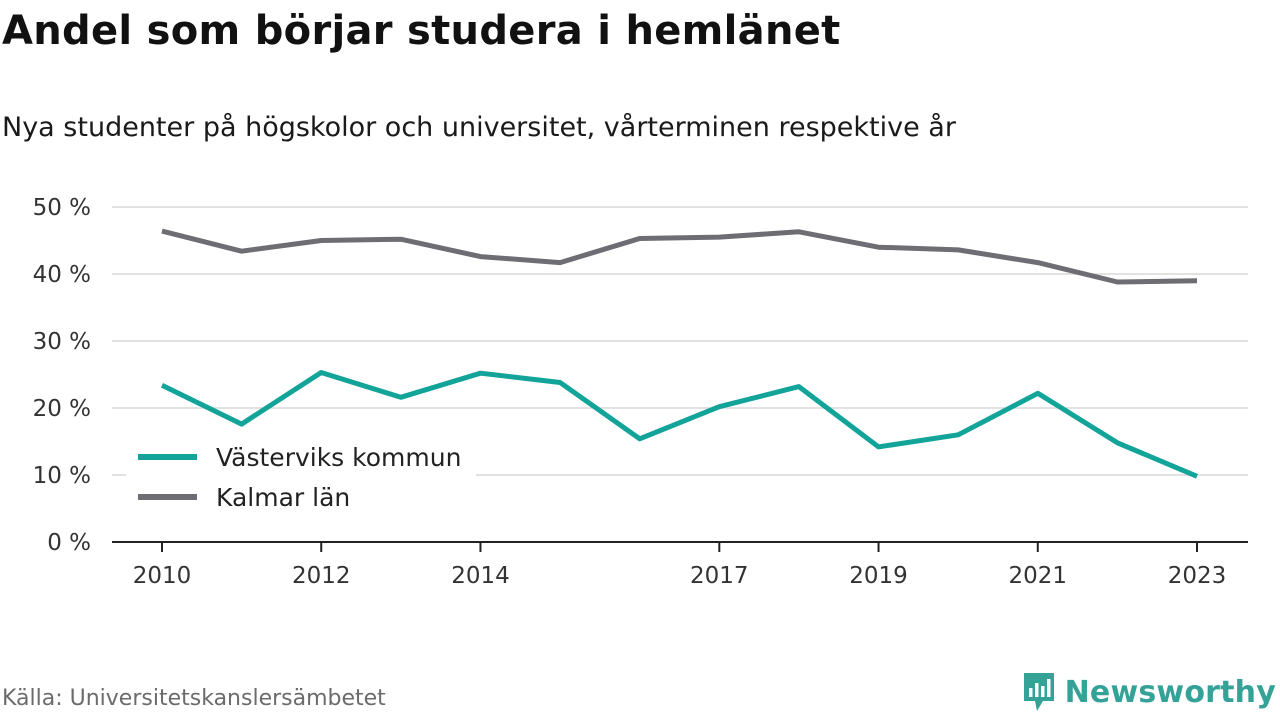 The height and width of the screenshot is (720, 1280). Describe the element at coordinates (62, 409) in the screenshot. I see `y-tick-label: 20 %` at that location.